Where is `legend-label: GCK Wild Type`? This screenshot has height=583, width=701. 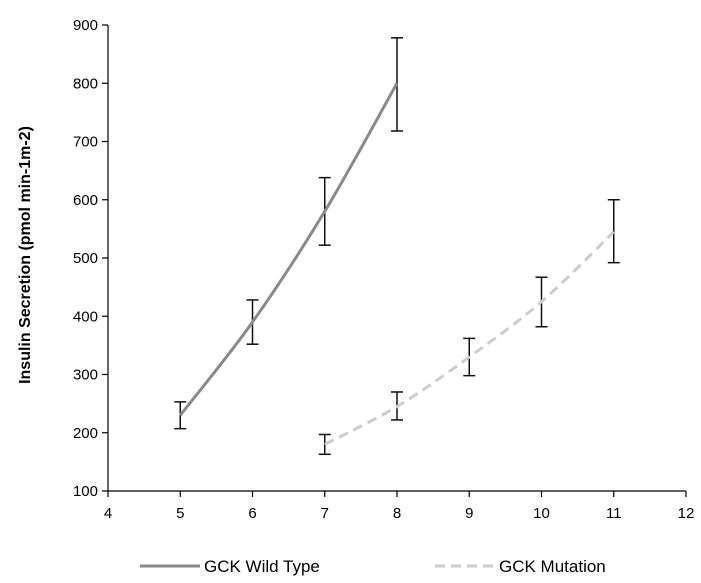
legend-label: GCK Wild Type is located at coordinates (262, 566).